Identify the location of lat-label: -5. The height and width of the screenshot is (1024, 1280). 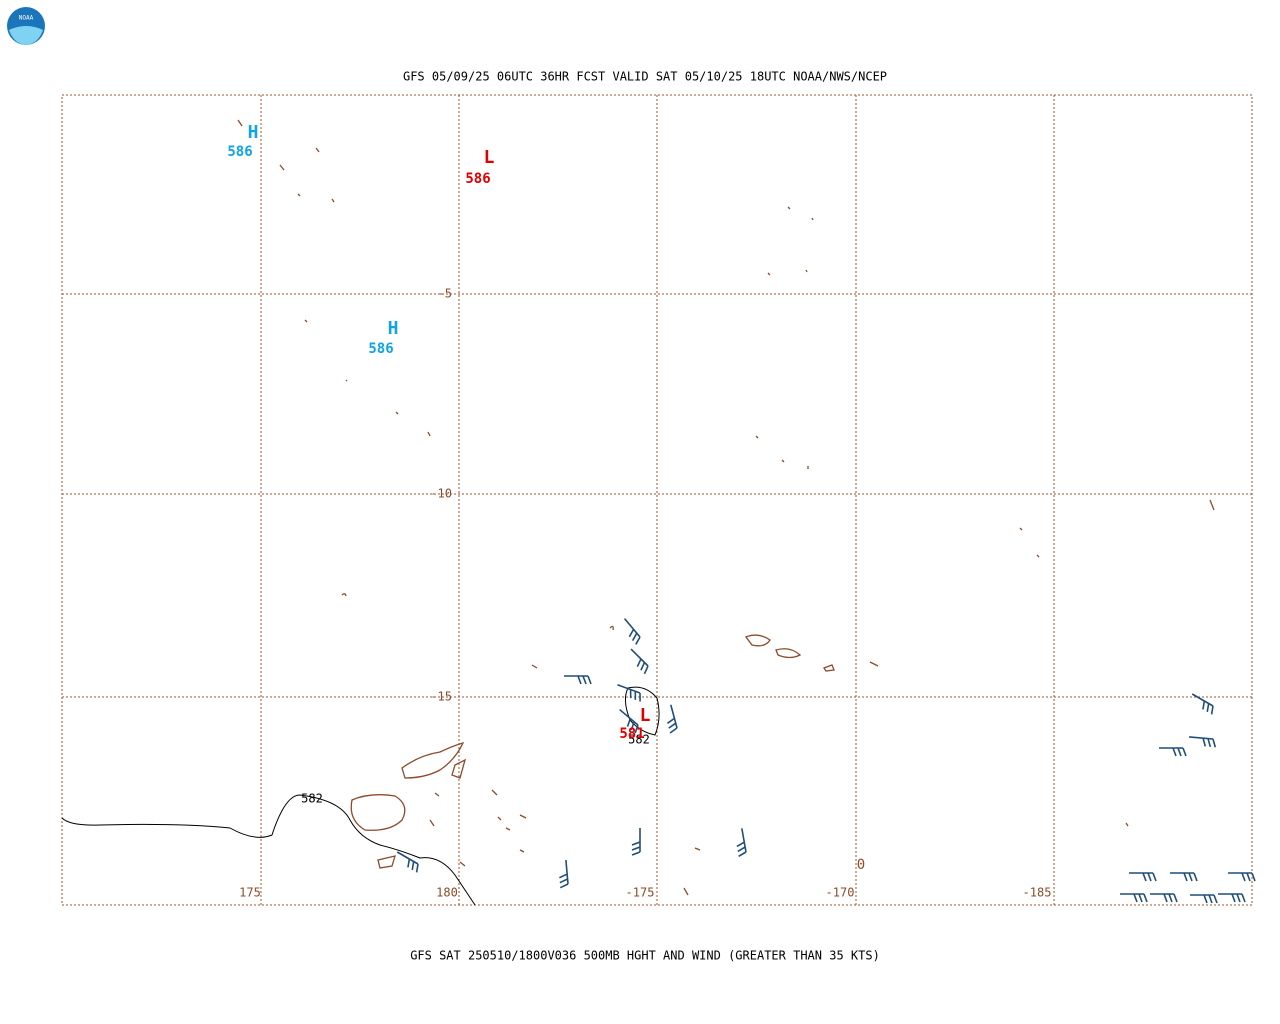
(445, 294).